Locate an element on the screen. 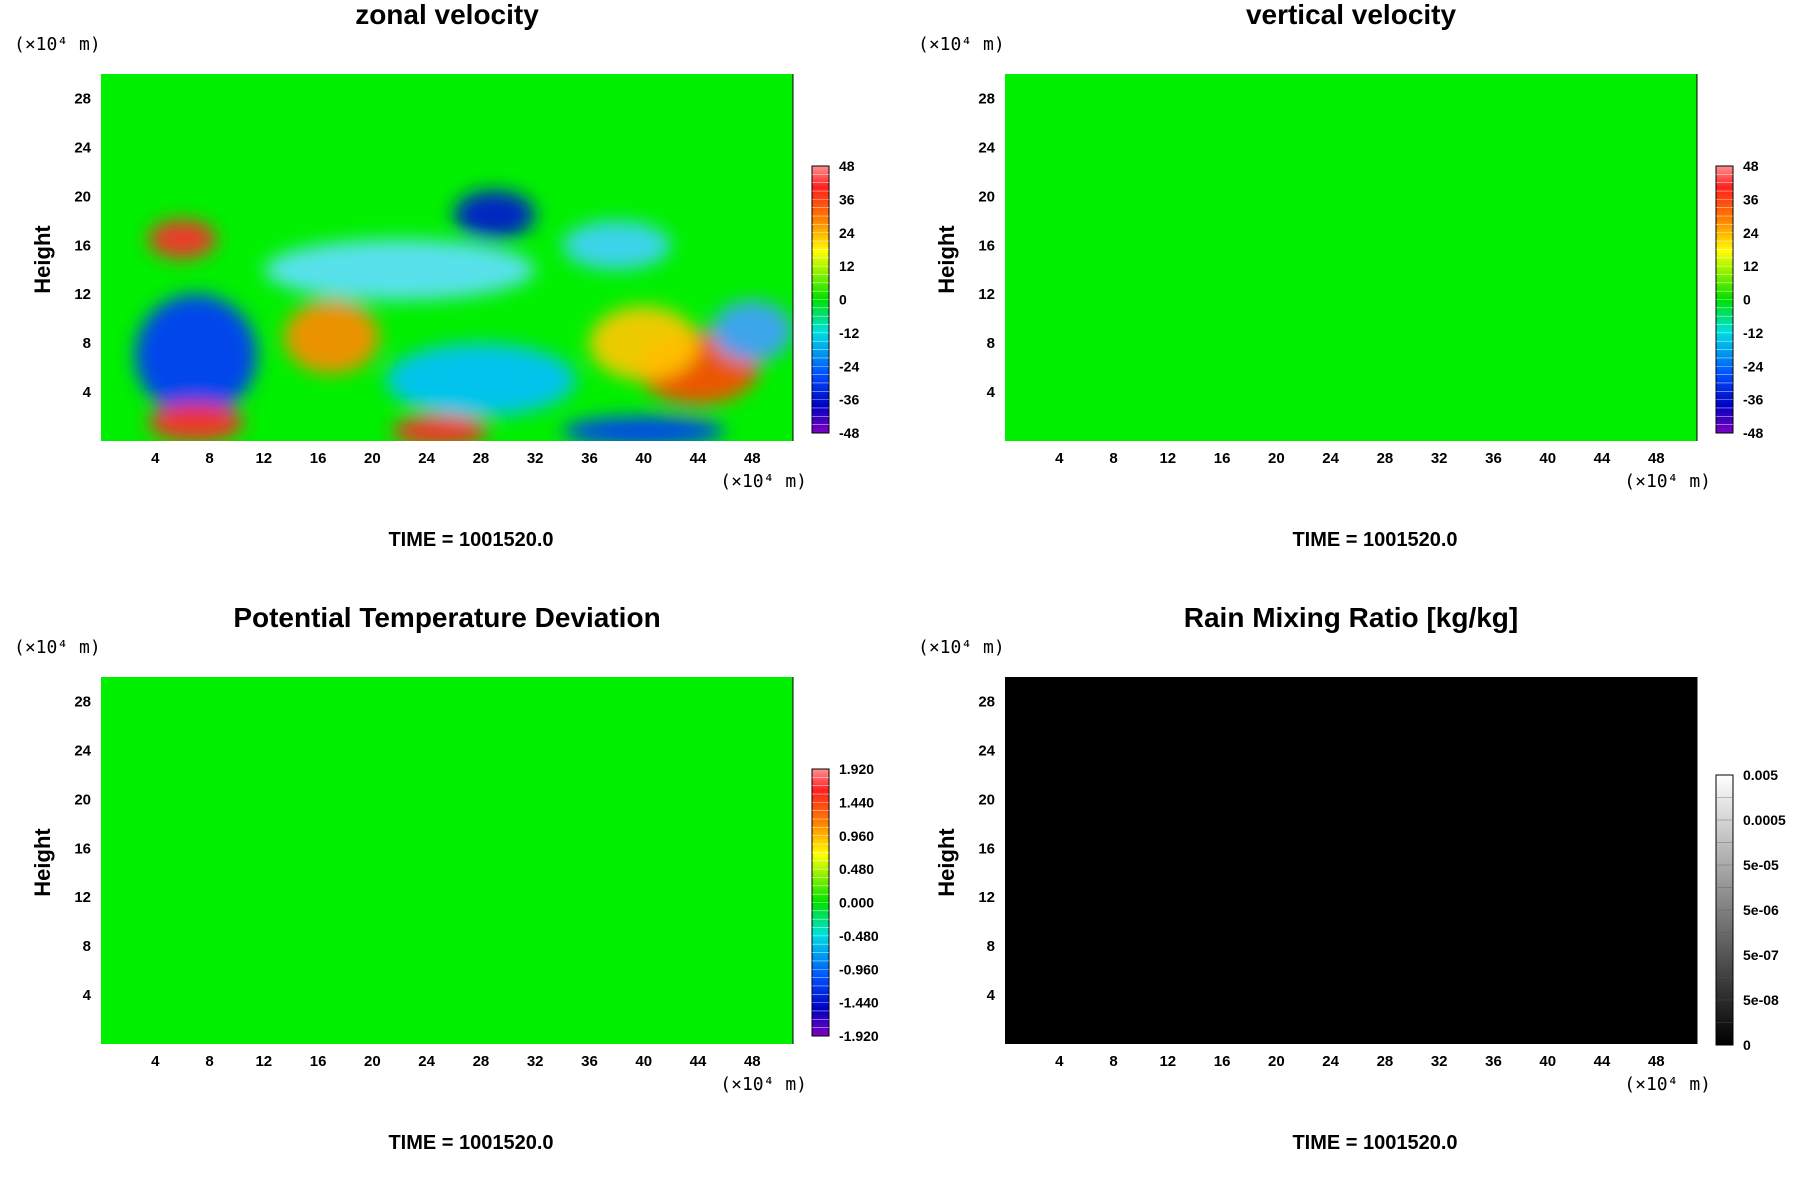 This screenshot has height=1200, width=1800. colorbar-tick-label: 24 is located at coordinates (847, 233).